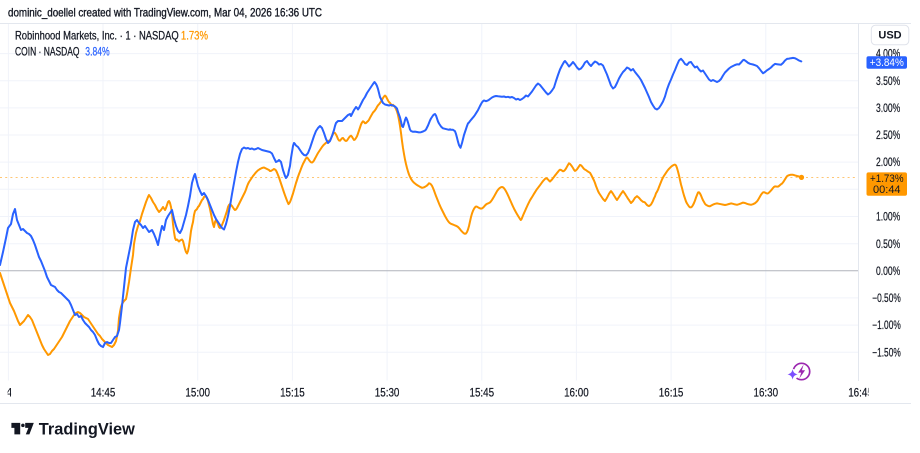  I want to click on svg-text: 15:00, so click(197, 394).